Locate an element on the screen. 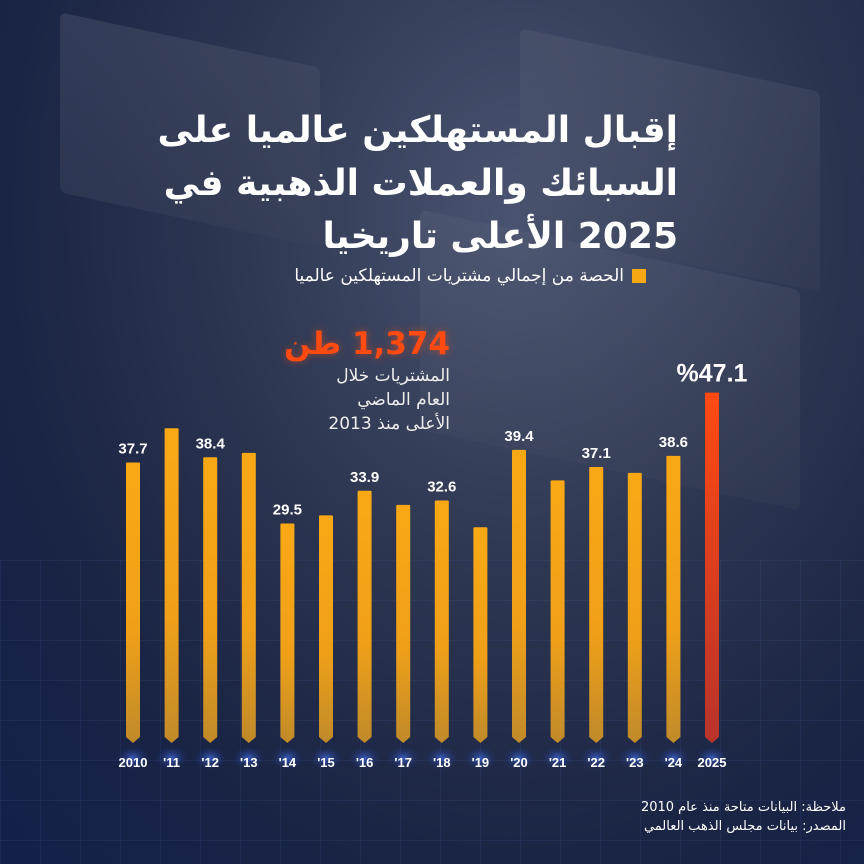  bar-2025 is located at coordinates (712, 567).